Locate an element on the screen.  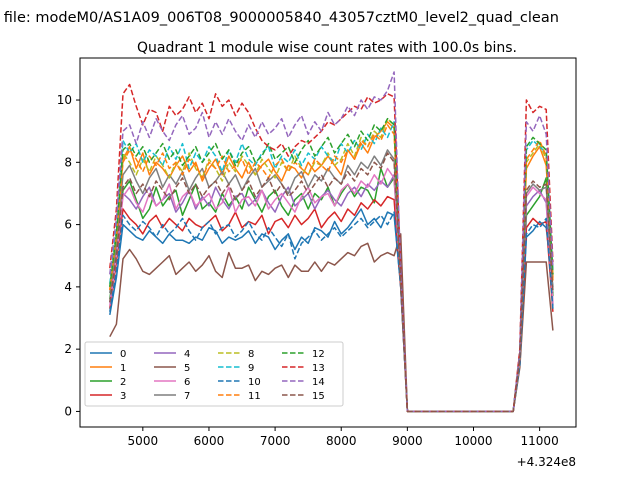
legend-label: 1 is located at coordinates (123, 368).